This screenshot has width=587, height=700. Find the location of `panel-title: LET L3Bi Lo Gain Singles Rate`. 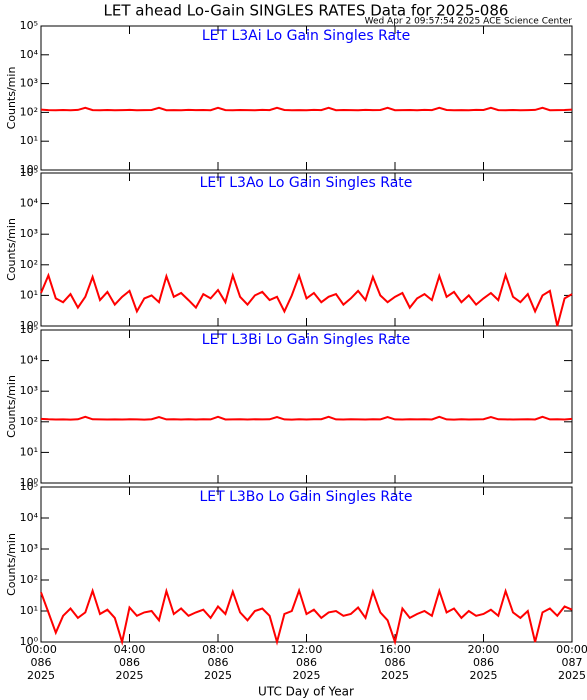

panel-title: LET L3Bi Lo Gain Singles Rate is located at coordinates (306, 340).